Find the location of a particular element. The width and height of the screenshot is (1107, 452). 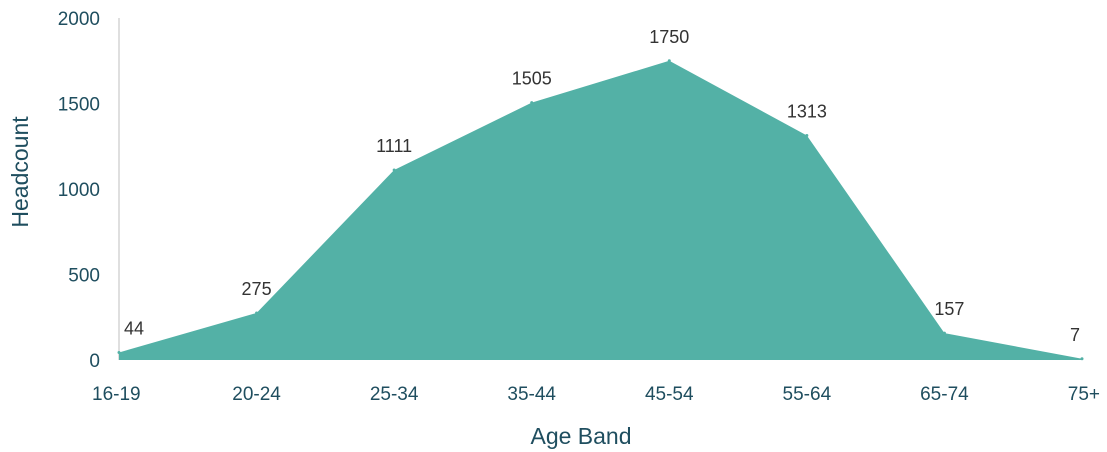

y-axis-title: Headcount is located at coordinates (20, 172).